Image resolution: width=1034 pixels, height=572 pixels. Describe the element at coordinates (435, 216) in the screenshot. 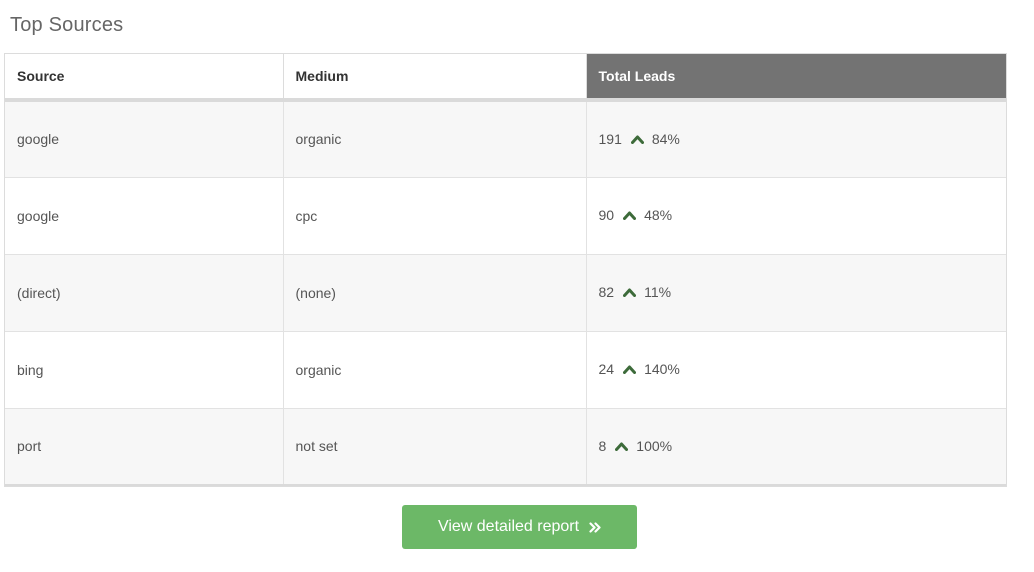

I see `medium-cell: cpc` at that location.